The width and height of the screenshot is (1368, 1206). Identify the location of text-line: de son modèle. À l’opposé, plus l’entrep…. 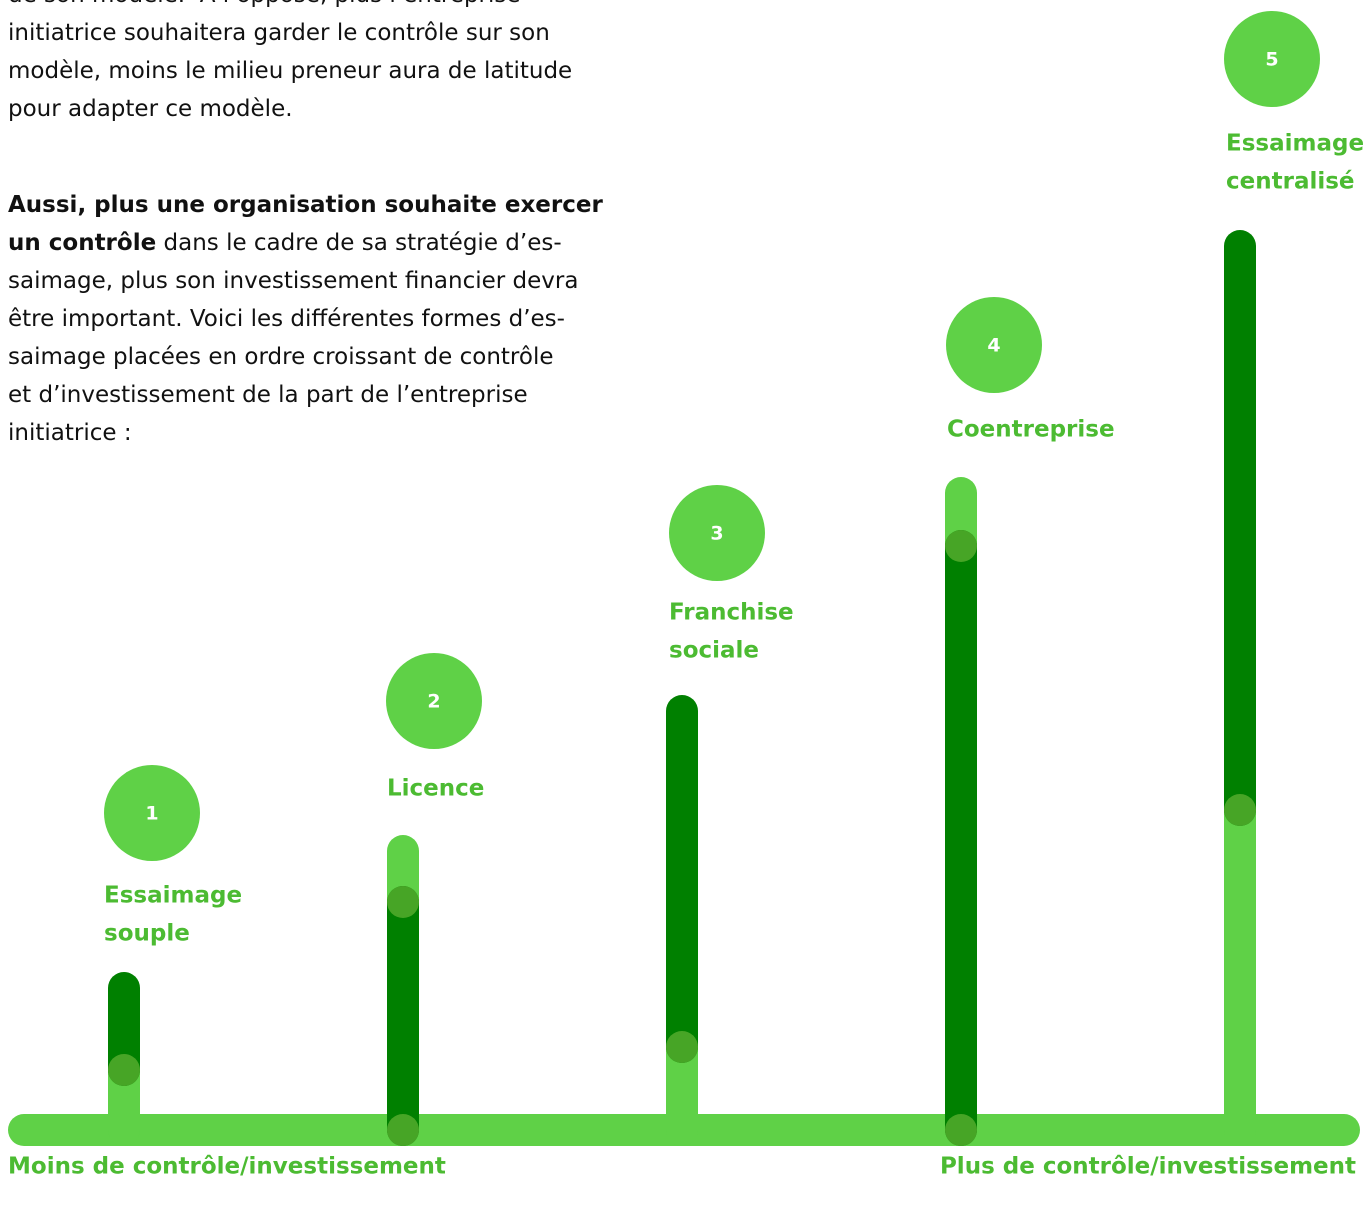
(264, 7).